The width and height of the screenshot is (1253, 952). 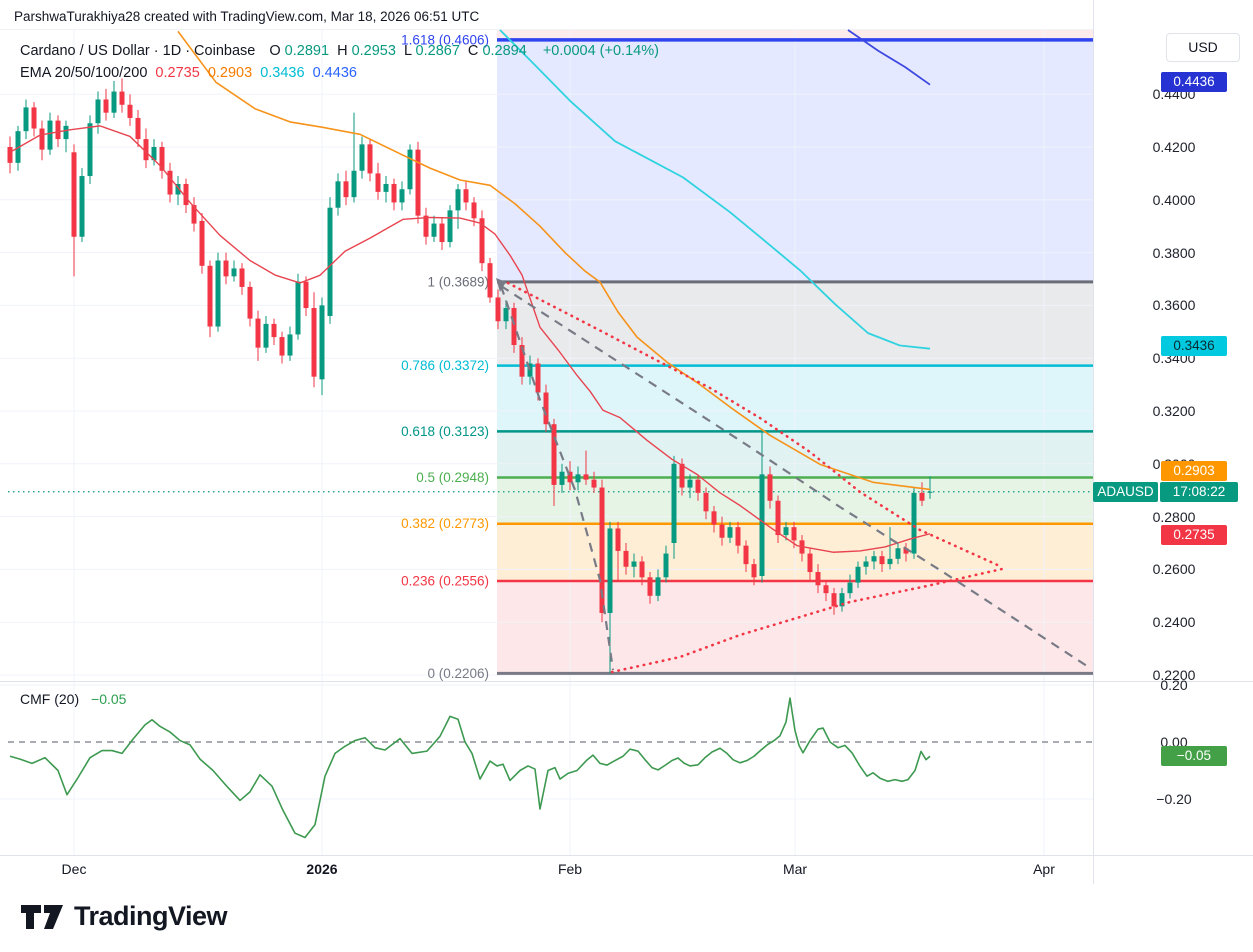 I want to click on time-axis-label-apr: Apr, so click(x=1044, y=869).